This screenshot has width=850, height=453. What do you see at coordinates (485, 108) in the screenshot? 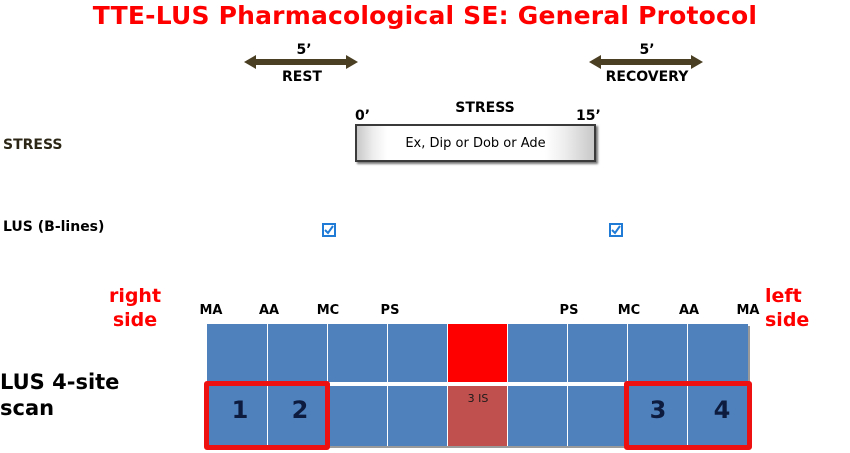
I see `stress-header: STRESS` at bounding box center [485, 108].